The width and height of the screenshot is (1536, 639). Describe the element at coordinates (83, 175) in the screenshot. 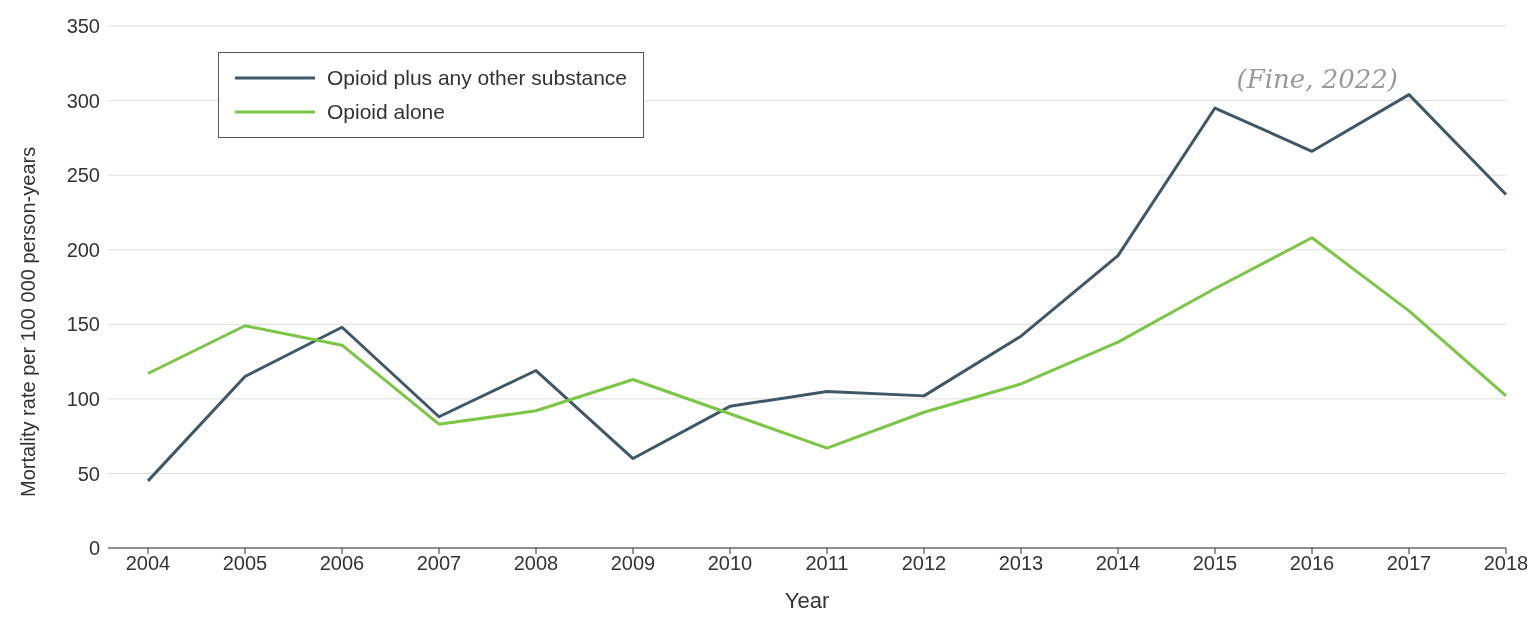

I see `y-tick-label: 250` at that location.